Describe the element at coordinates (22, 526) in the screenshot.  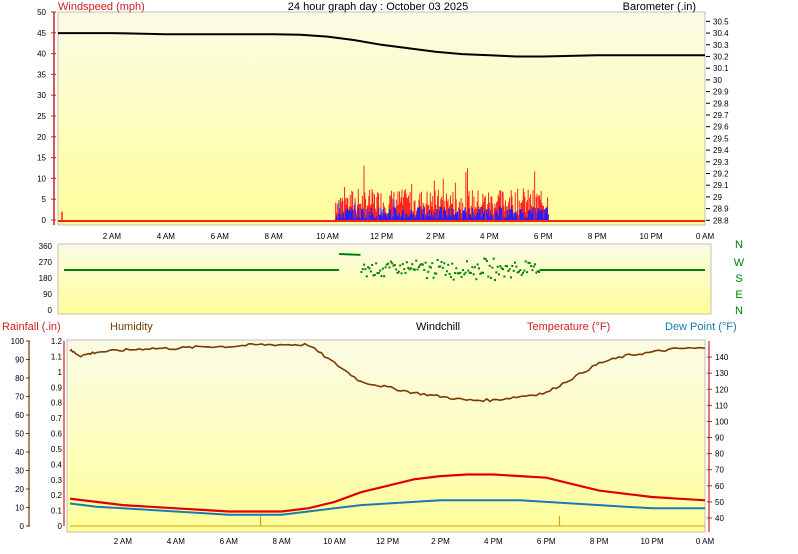
I see `humidity-tick-label: 0` at that location.